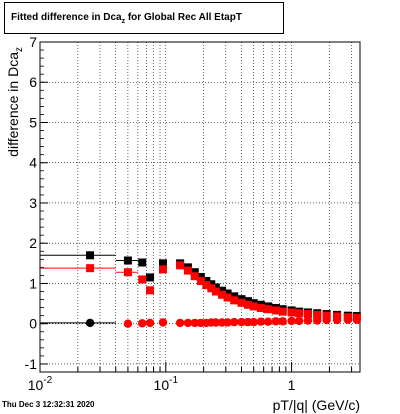 The width and height of the screenshot is (400, 414). I want to click on x-axis-label: pT/|q| (GeV/c), so click(316, 405).